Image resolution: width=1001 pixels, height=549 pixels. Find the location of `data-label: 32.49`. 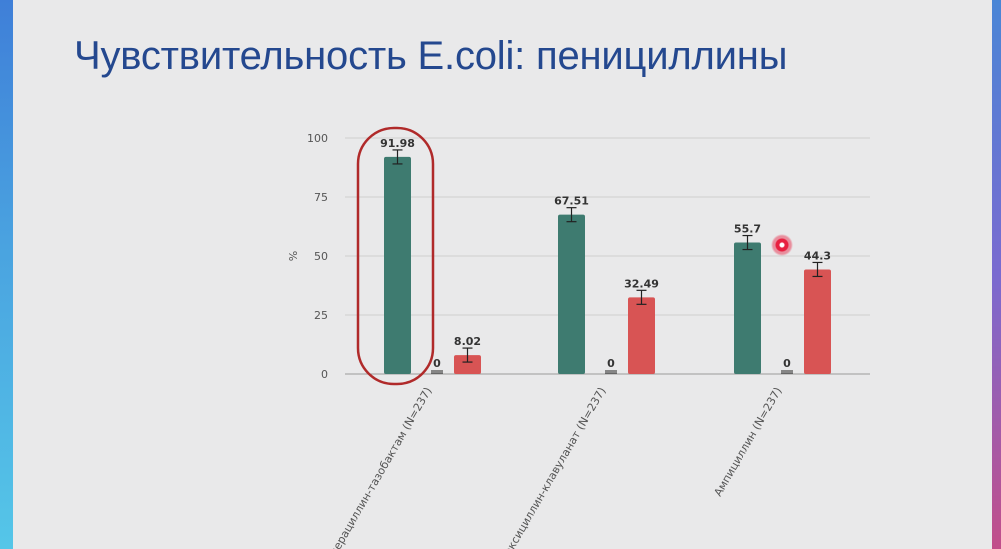

data-label: 32.49 is located at coordinates (641, 283).